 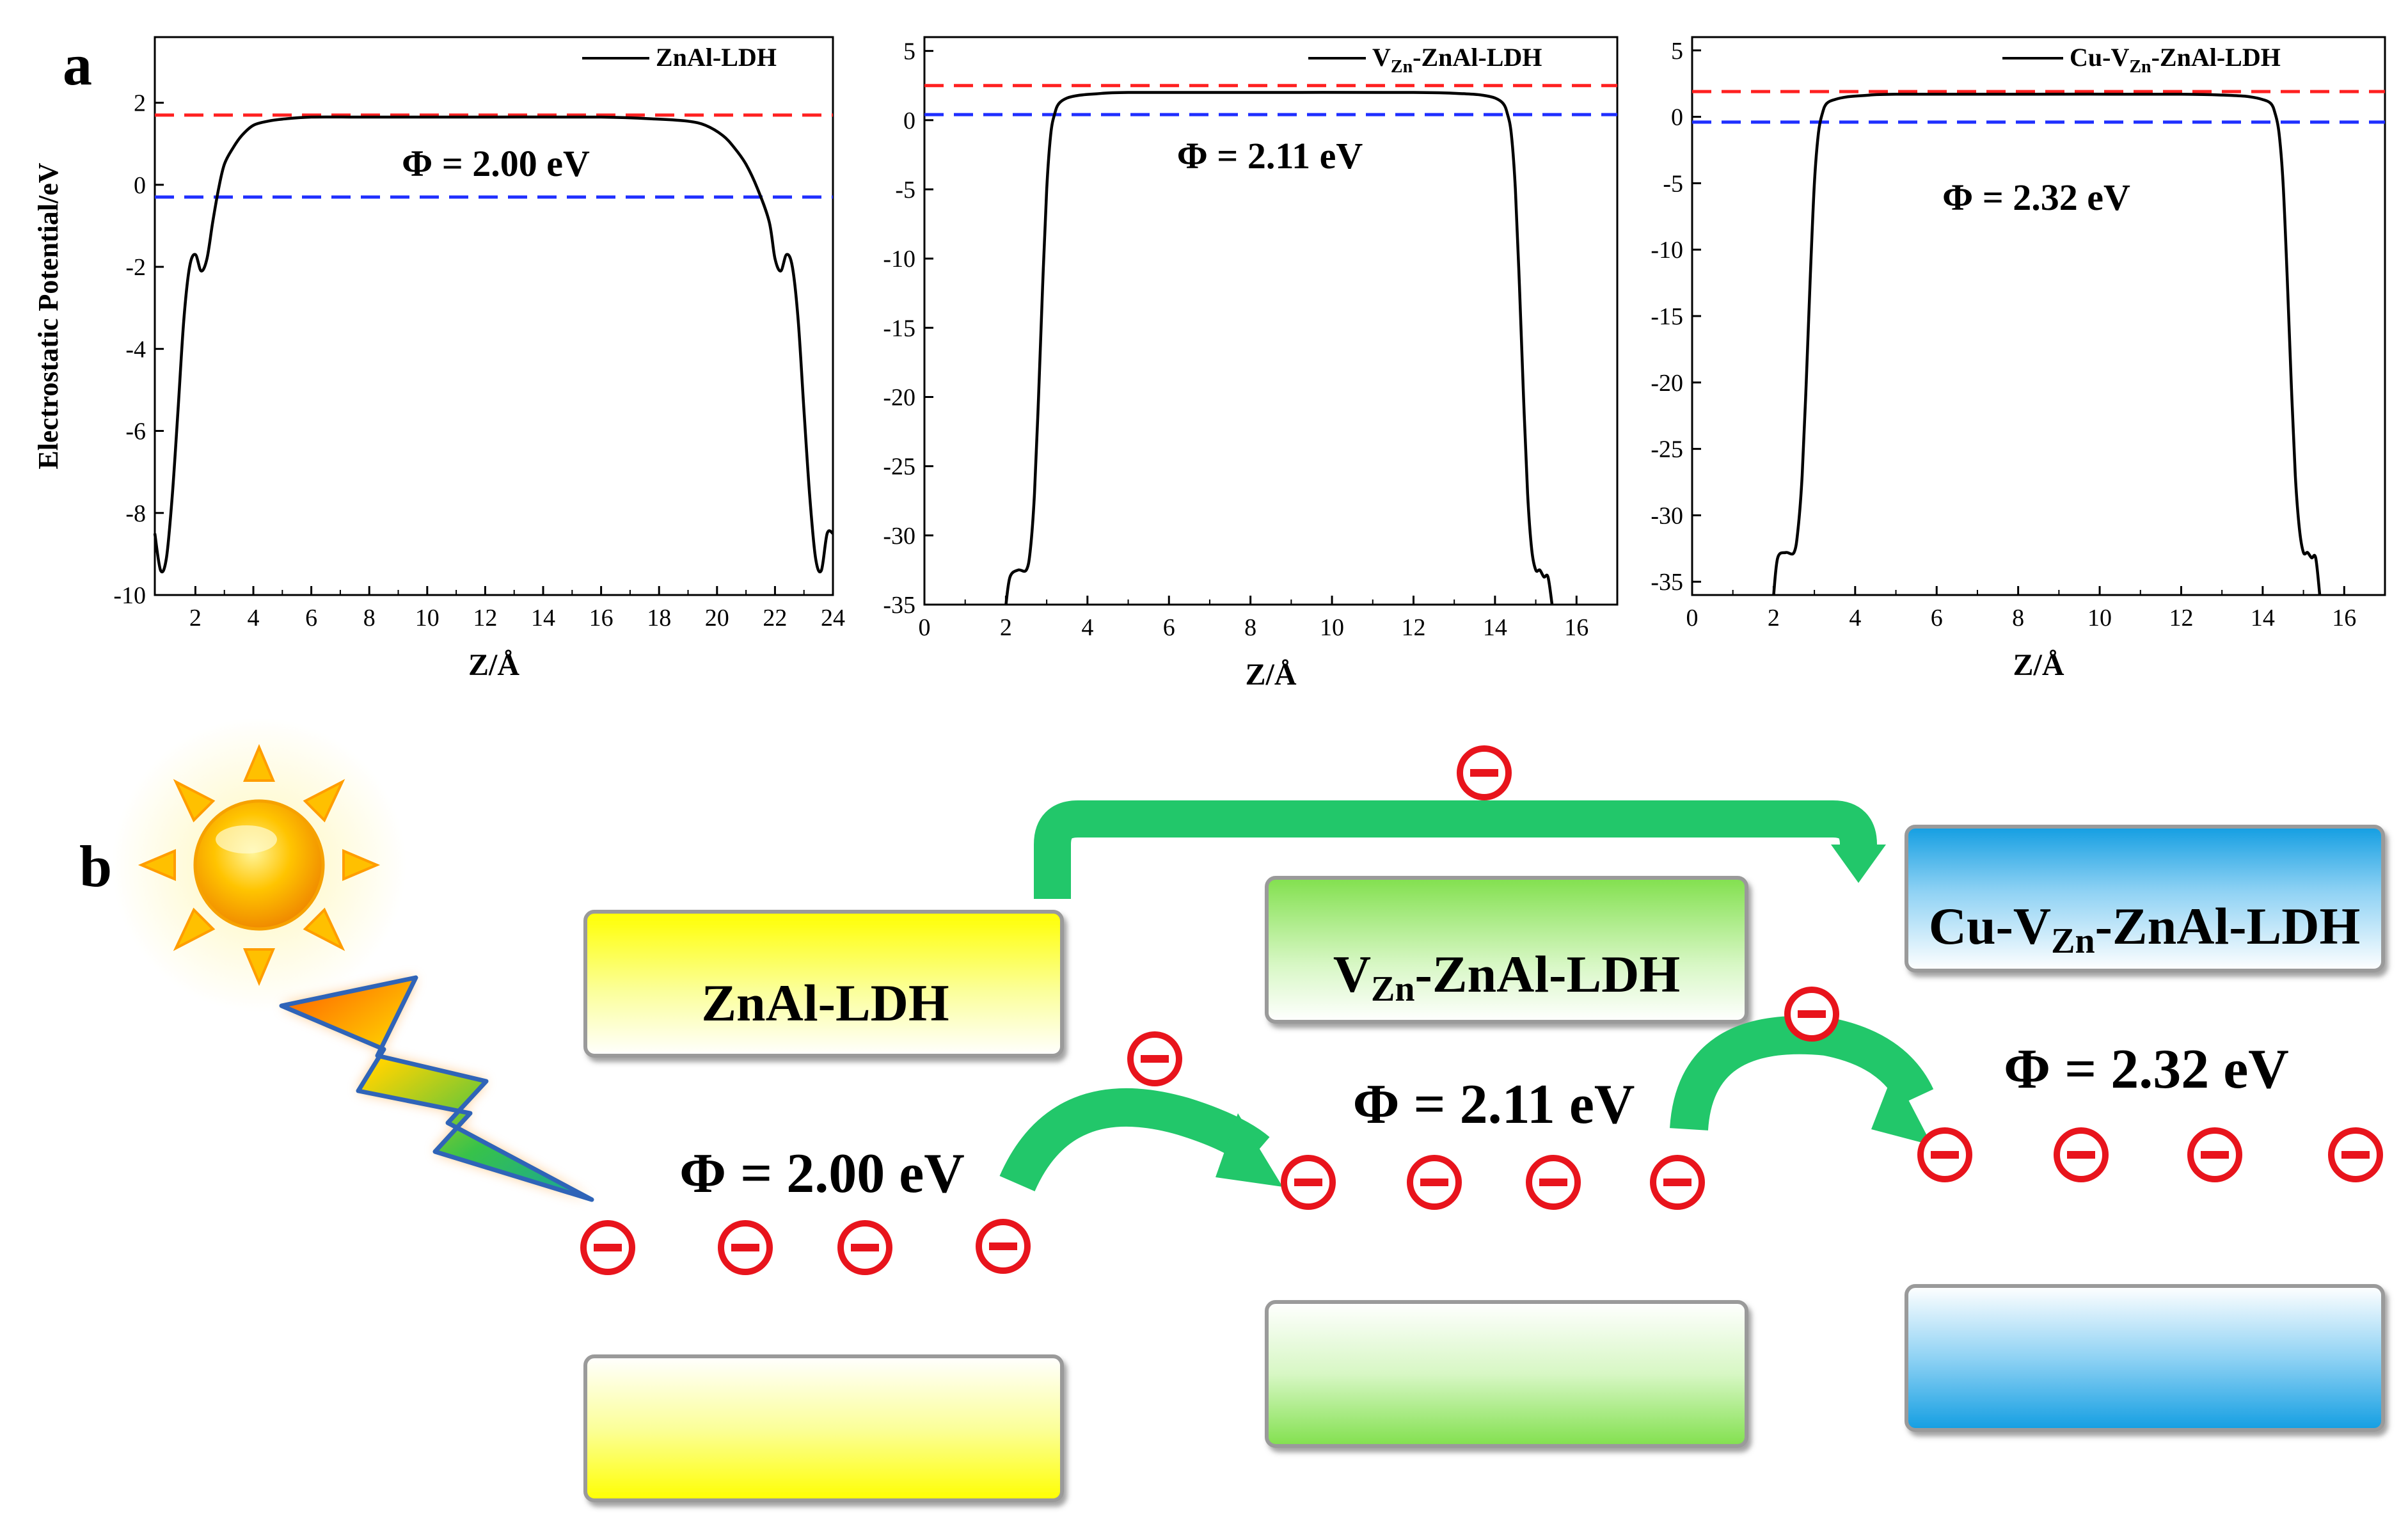 What do you see at coordinates (717, 618) in the screenshot?
I see `x-tick-label: 20` at bounding box center [717, 618].